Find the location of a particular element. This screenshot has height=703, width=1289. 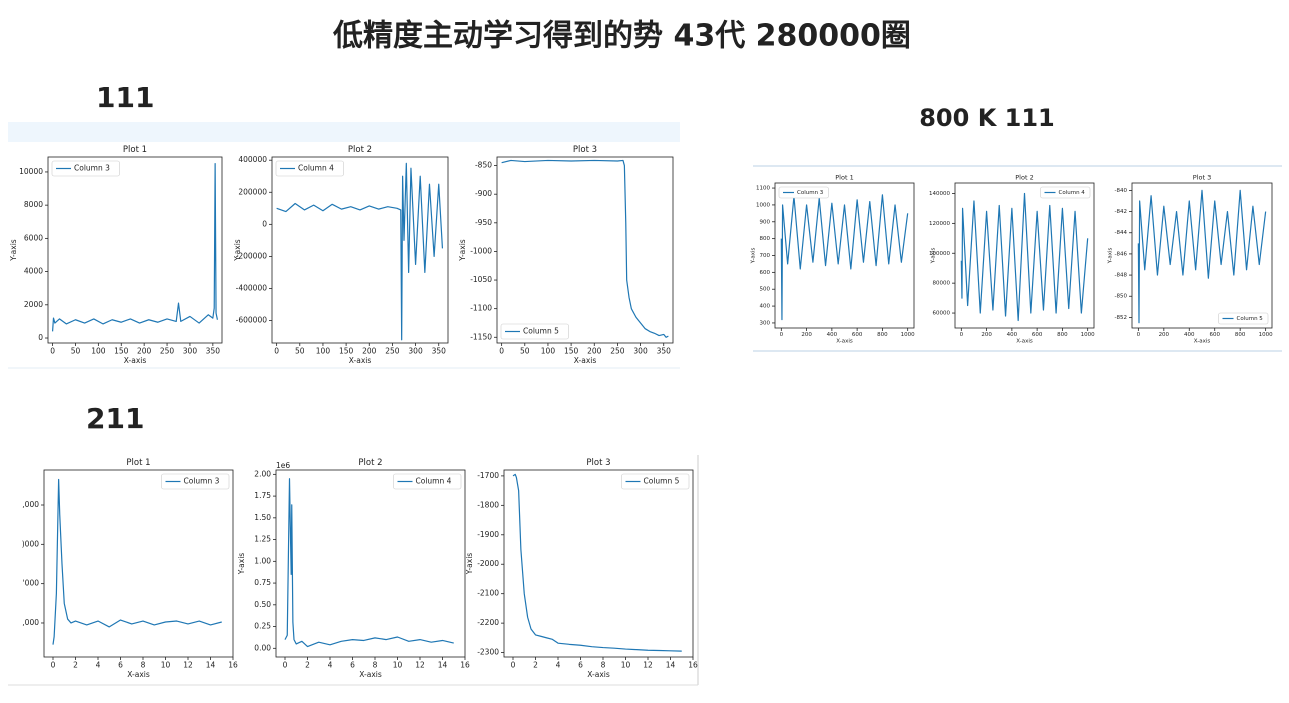

legend-label: Column 3 is located at coordinates (810, 193).